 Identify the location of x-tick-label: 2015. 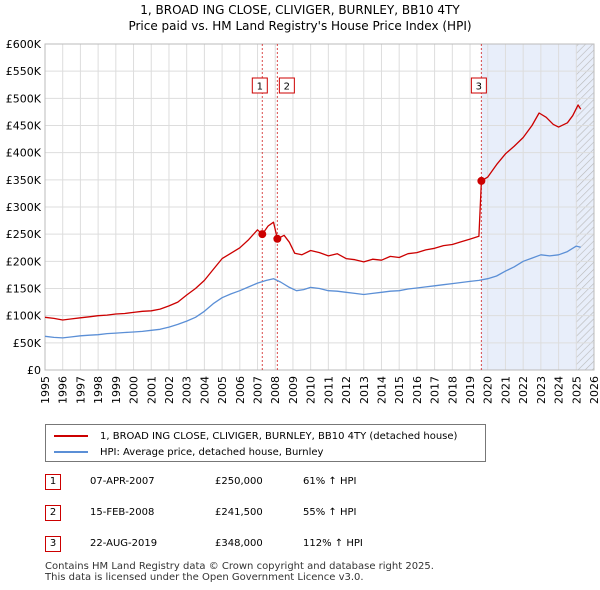
(399, 390).